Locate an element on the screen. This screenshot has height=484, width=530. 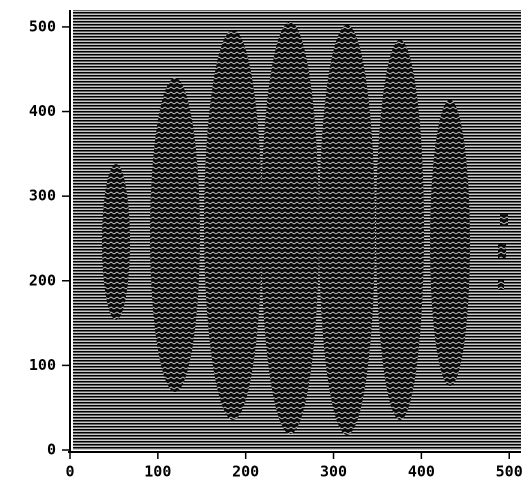
y-tick-label: 100 is located at coordinates (42, 365).